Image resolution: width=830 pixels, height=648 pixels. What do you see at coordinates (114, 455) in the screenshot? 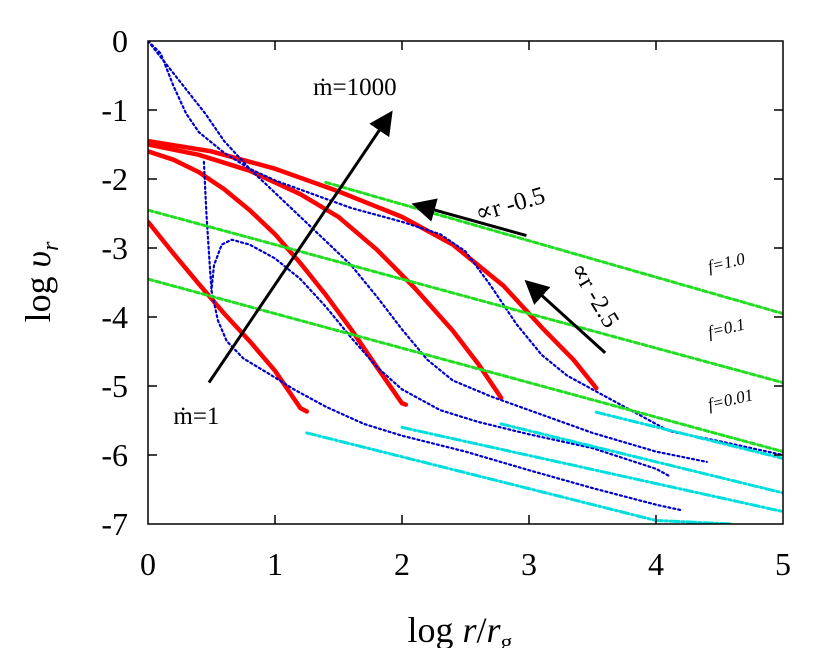
I see `y-tick-label: -6` at bounding box center [114, 455].